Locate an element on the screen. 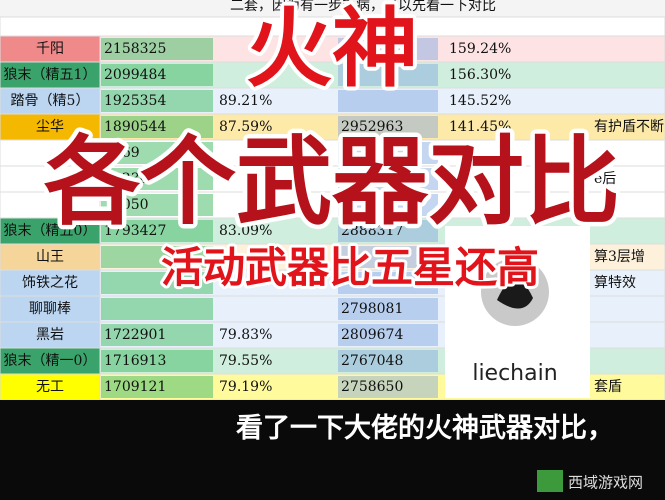 This screenshot has width=665, height=500. table-cell: 2888317 is located at coordinates (372, 231).